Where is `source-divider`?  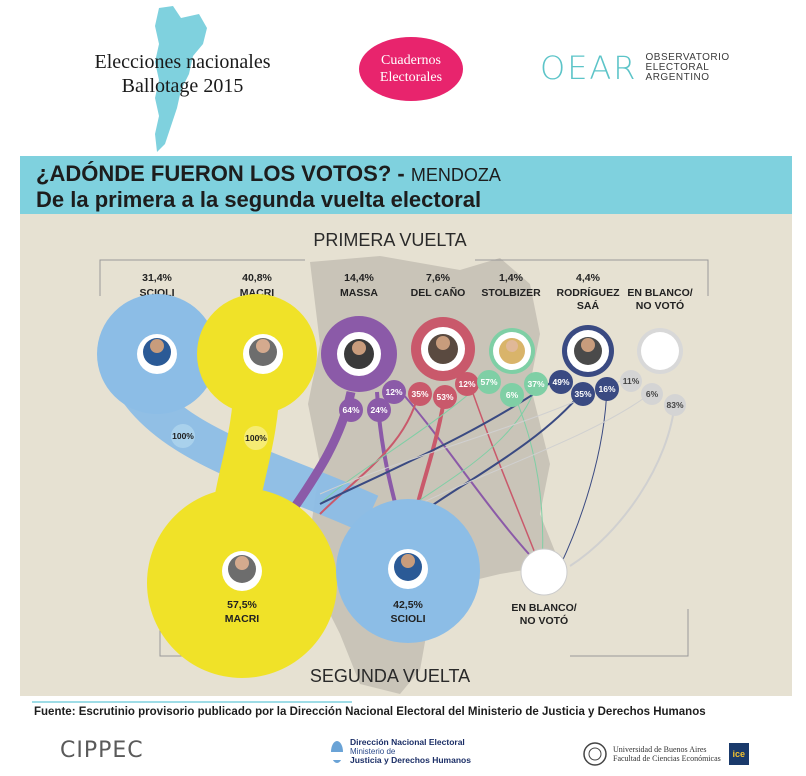
source-divider is located at coordinates (192, 702).